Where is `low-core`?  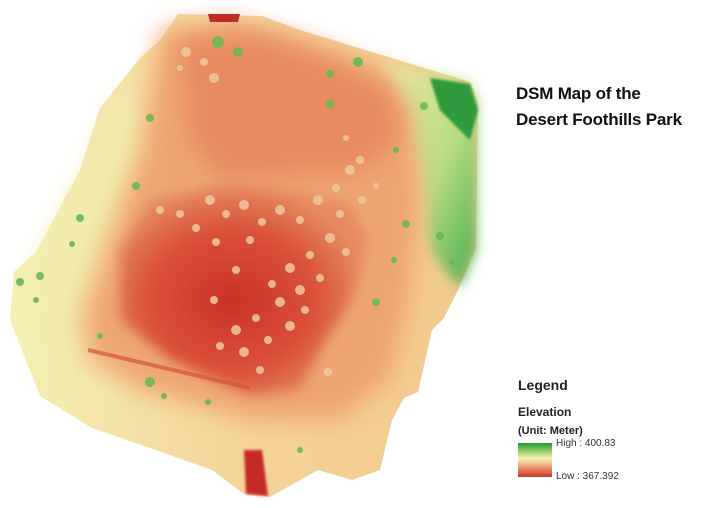 low-core is located at coordinates (244, 290).